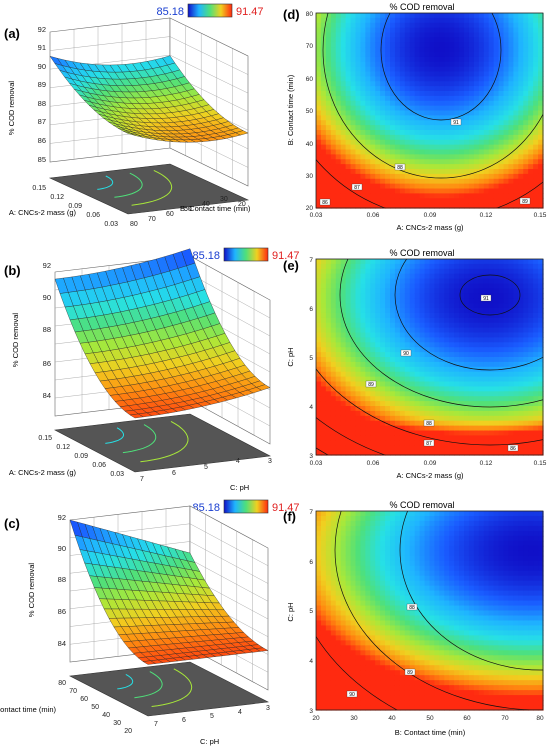 Image resolution: width=550 pixels, height=751 pixels. Describe the element at coordinates (311, 407) in the screenshot. I see `y-tick: 4` at that location.